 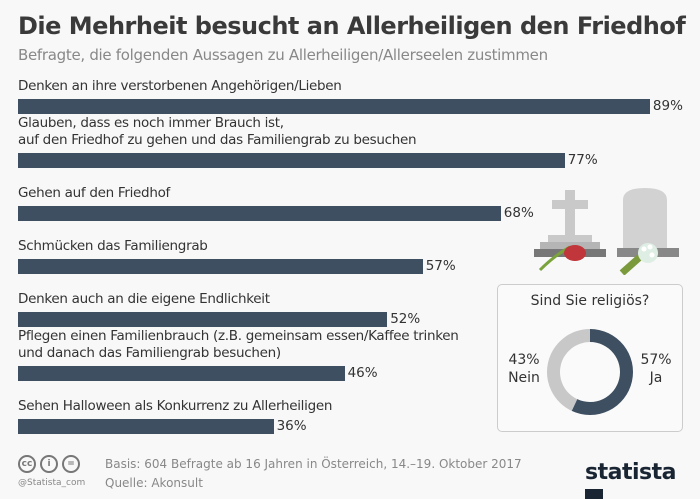 I want to click on nd-icon: =, so click(x=71, y=464).